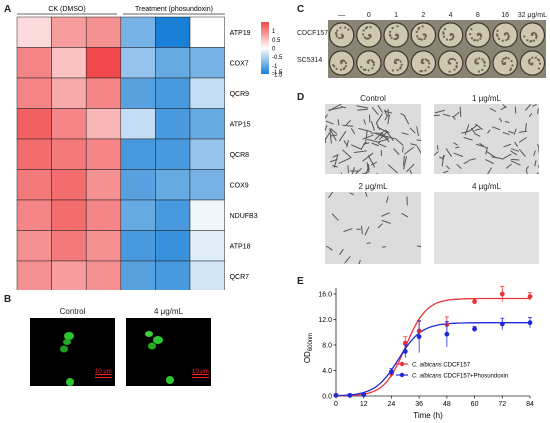 This screenshot has height=423, width=550. Describe the element at coordinates (368, 15) in the screenshot. I see `plate-concentration-label: 0` at that location.